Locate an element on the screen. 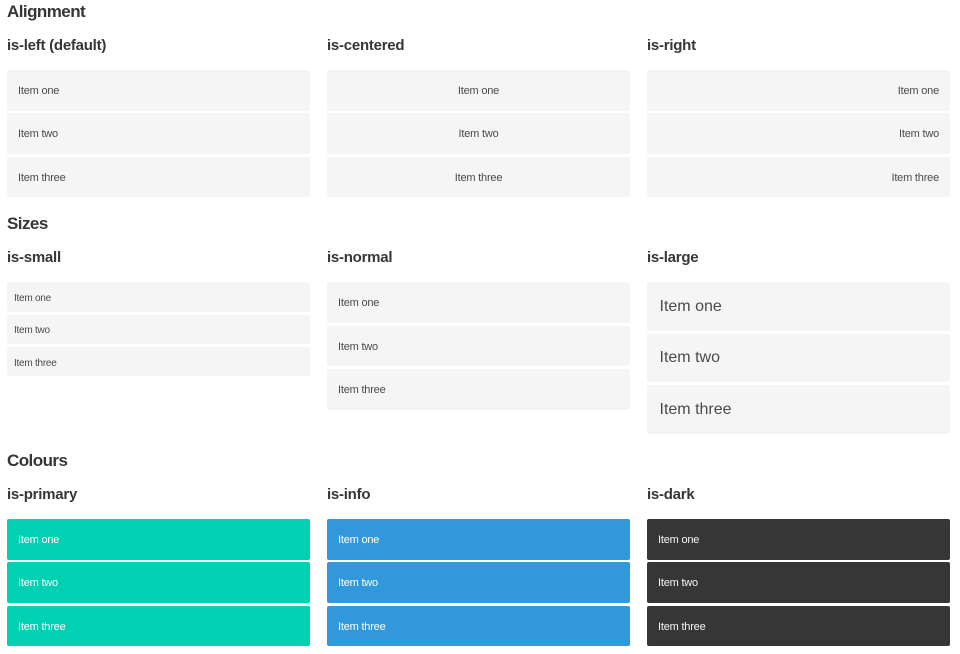 This screenshot has height=654, width=960. block-list-left: Item one Item two Item three is located at coordinates (158, 134).